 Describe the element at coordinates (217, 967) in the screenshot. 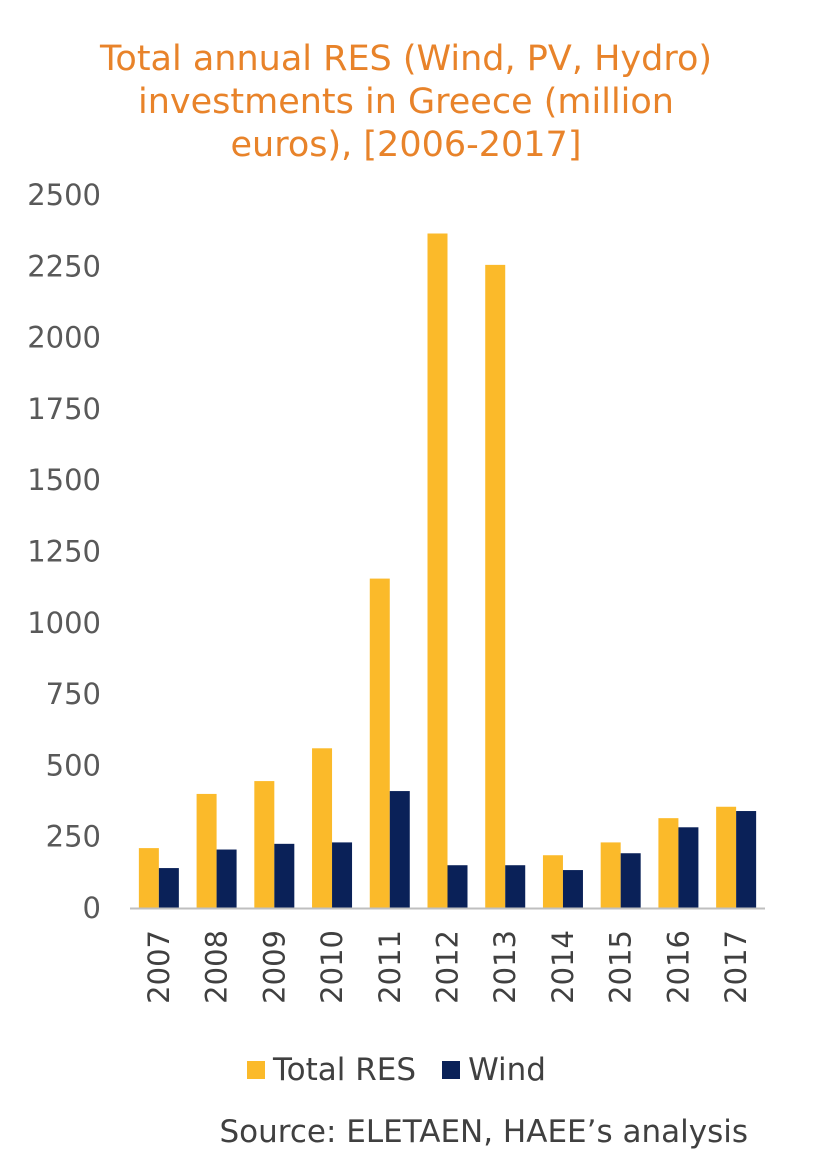

I see `x-tick-label-2008: 2008` at that location.